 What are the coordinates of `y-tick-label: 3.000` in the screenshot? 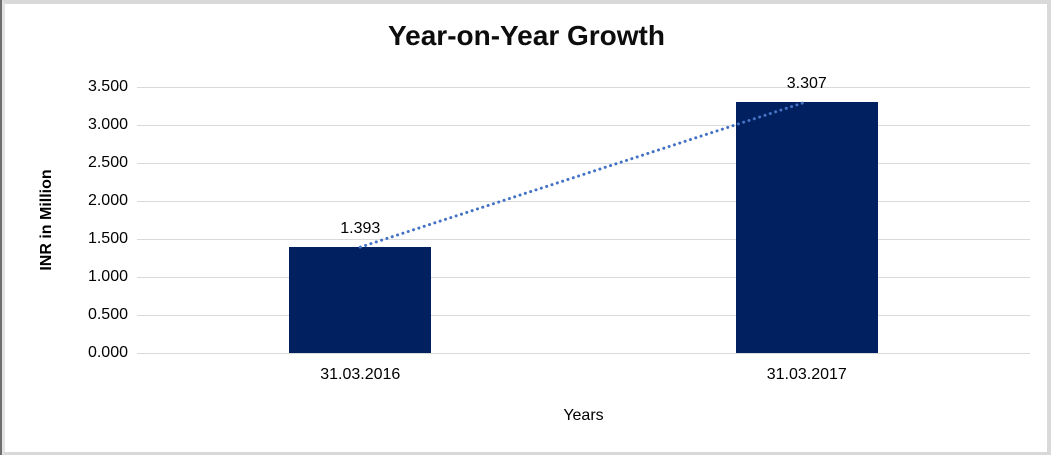 It's located at (107, 124).